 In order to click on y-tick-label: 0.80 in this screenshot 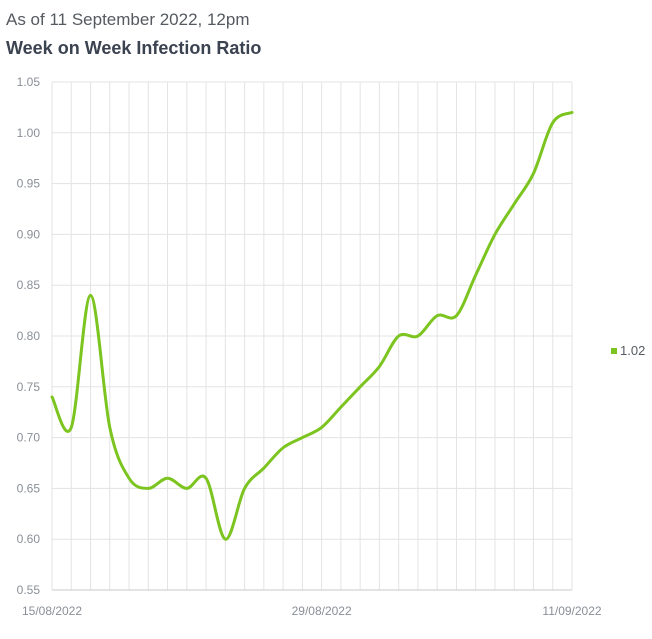, I will do `click(29, 336)`.